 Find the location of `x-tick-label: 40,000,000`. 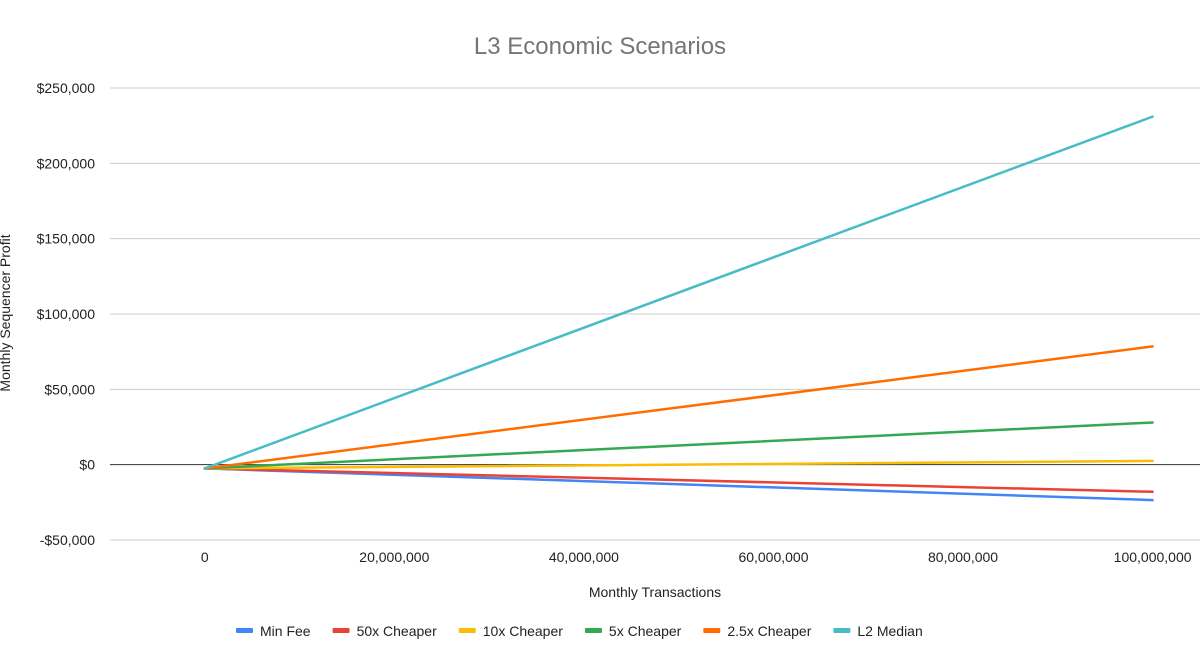

x-tick-label: 40,000,000 is located at coordinates (584, 557).